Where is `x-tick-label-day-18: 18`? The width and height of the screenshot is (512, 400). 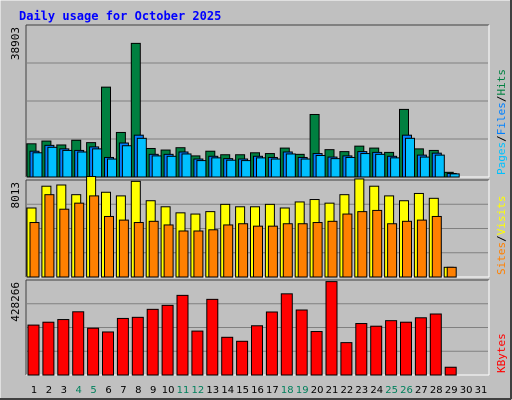 x-tick-label-day-18: 18 is located at coordinates (287, 390).